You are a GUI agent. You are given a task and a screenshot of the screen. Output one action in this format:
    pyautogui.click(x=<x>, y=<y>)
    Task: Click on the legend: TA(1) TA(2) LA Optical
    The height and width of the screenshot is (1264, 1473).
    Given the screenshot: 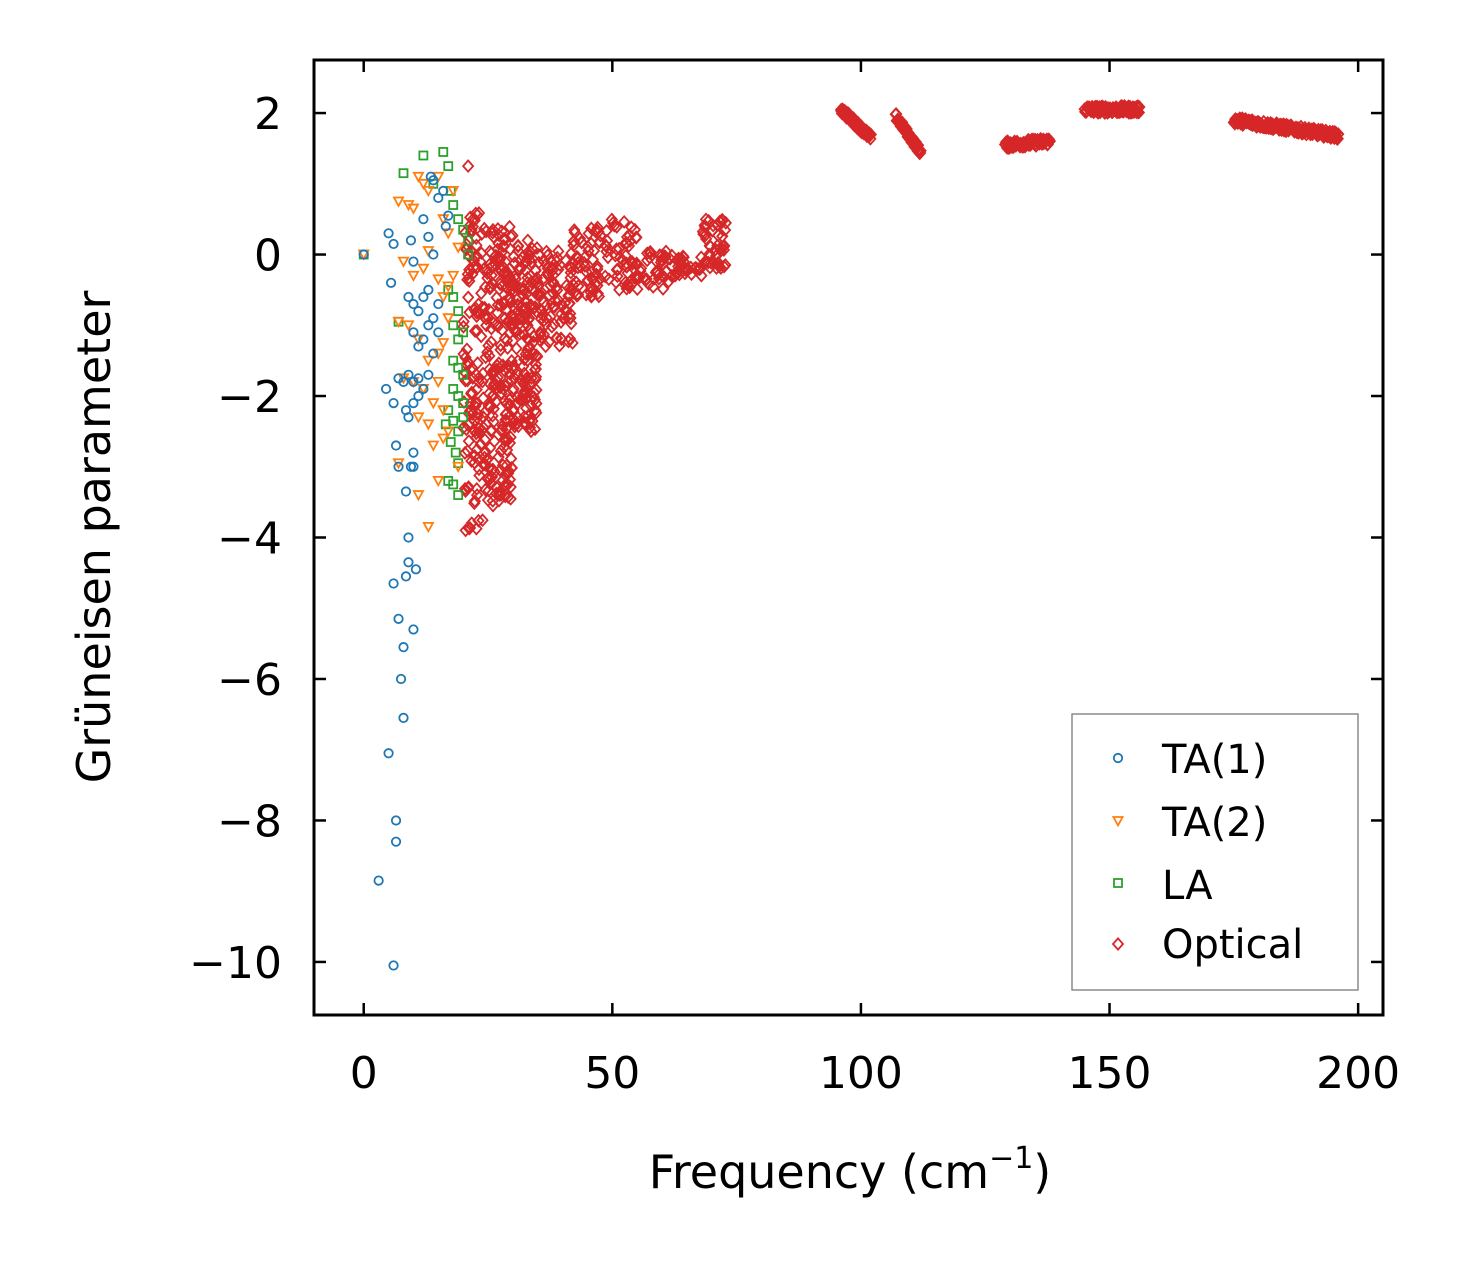 What is the action you would take?
    pyautogui.click(x=1215, y=852)
    